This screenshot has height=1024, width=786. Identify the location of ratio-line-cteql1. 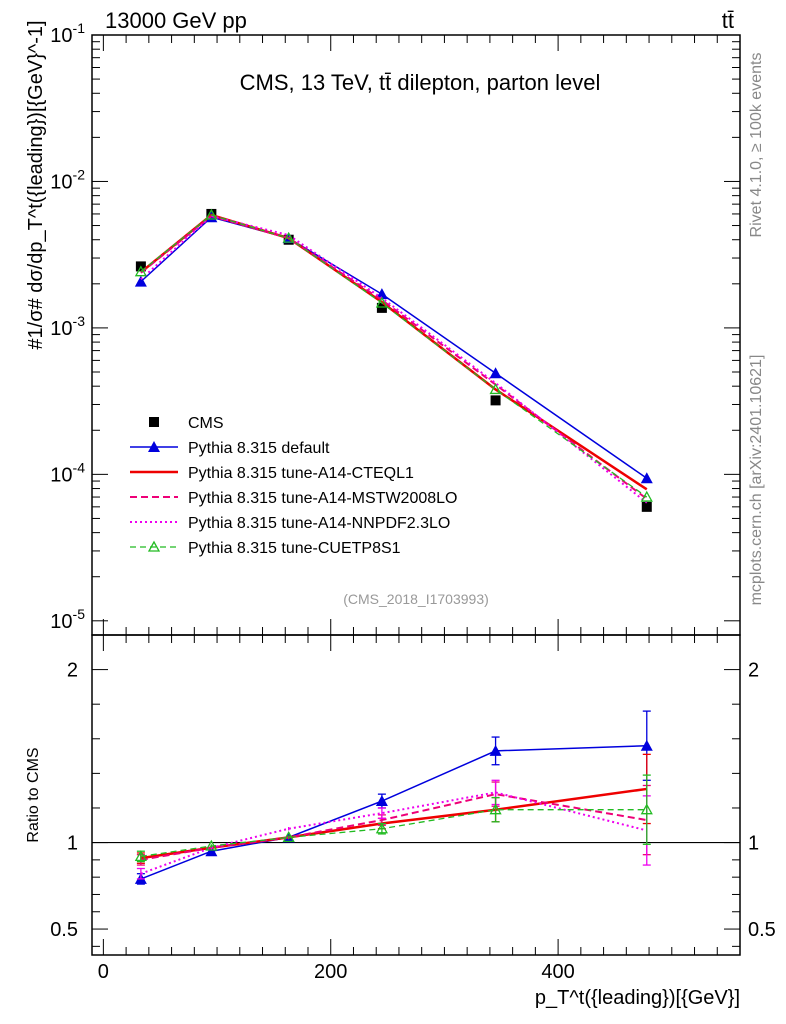
(393, 823).